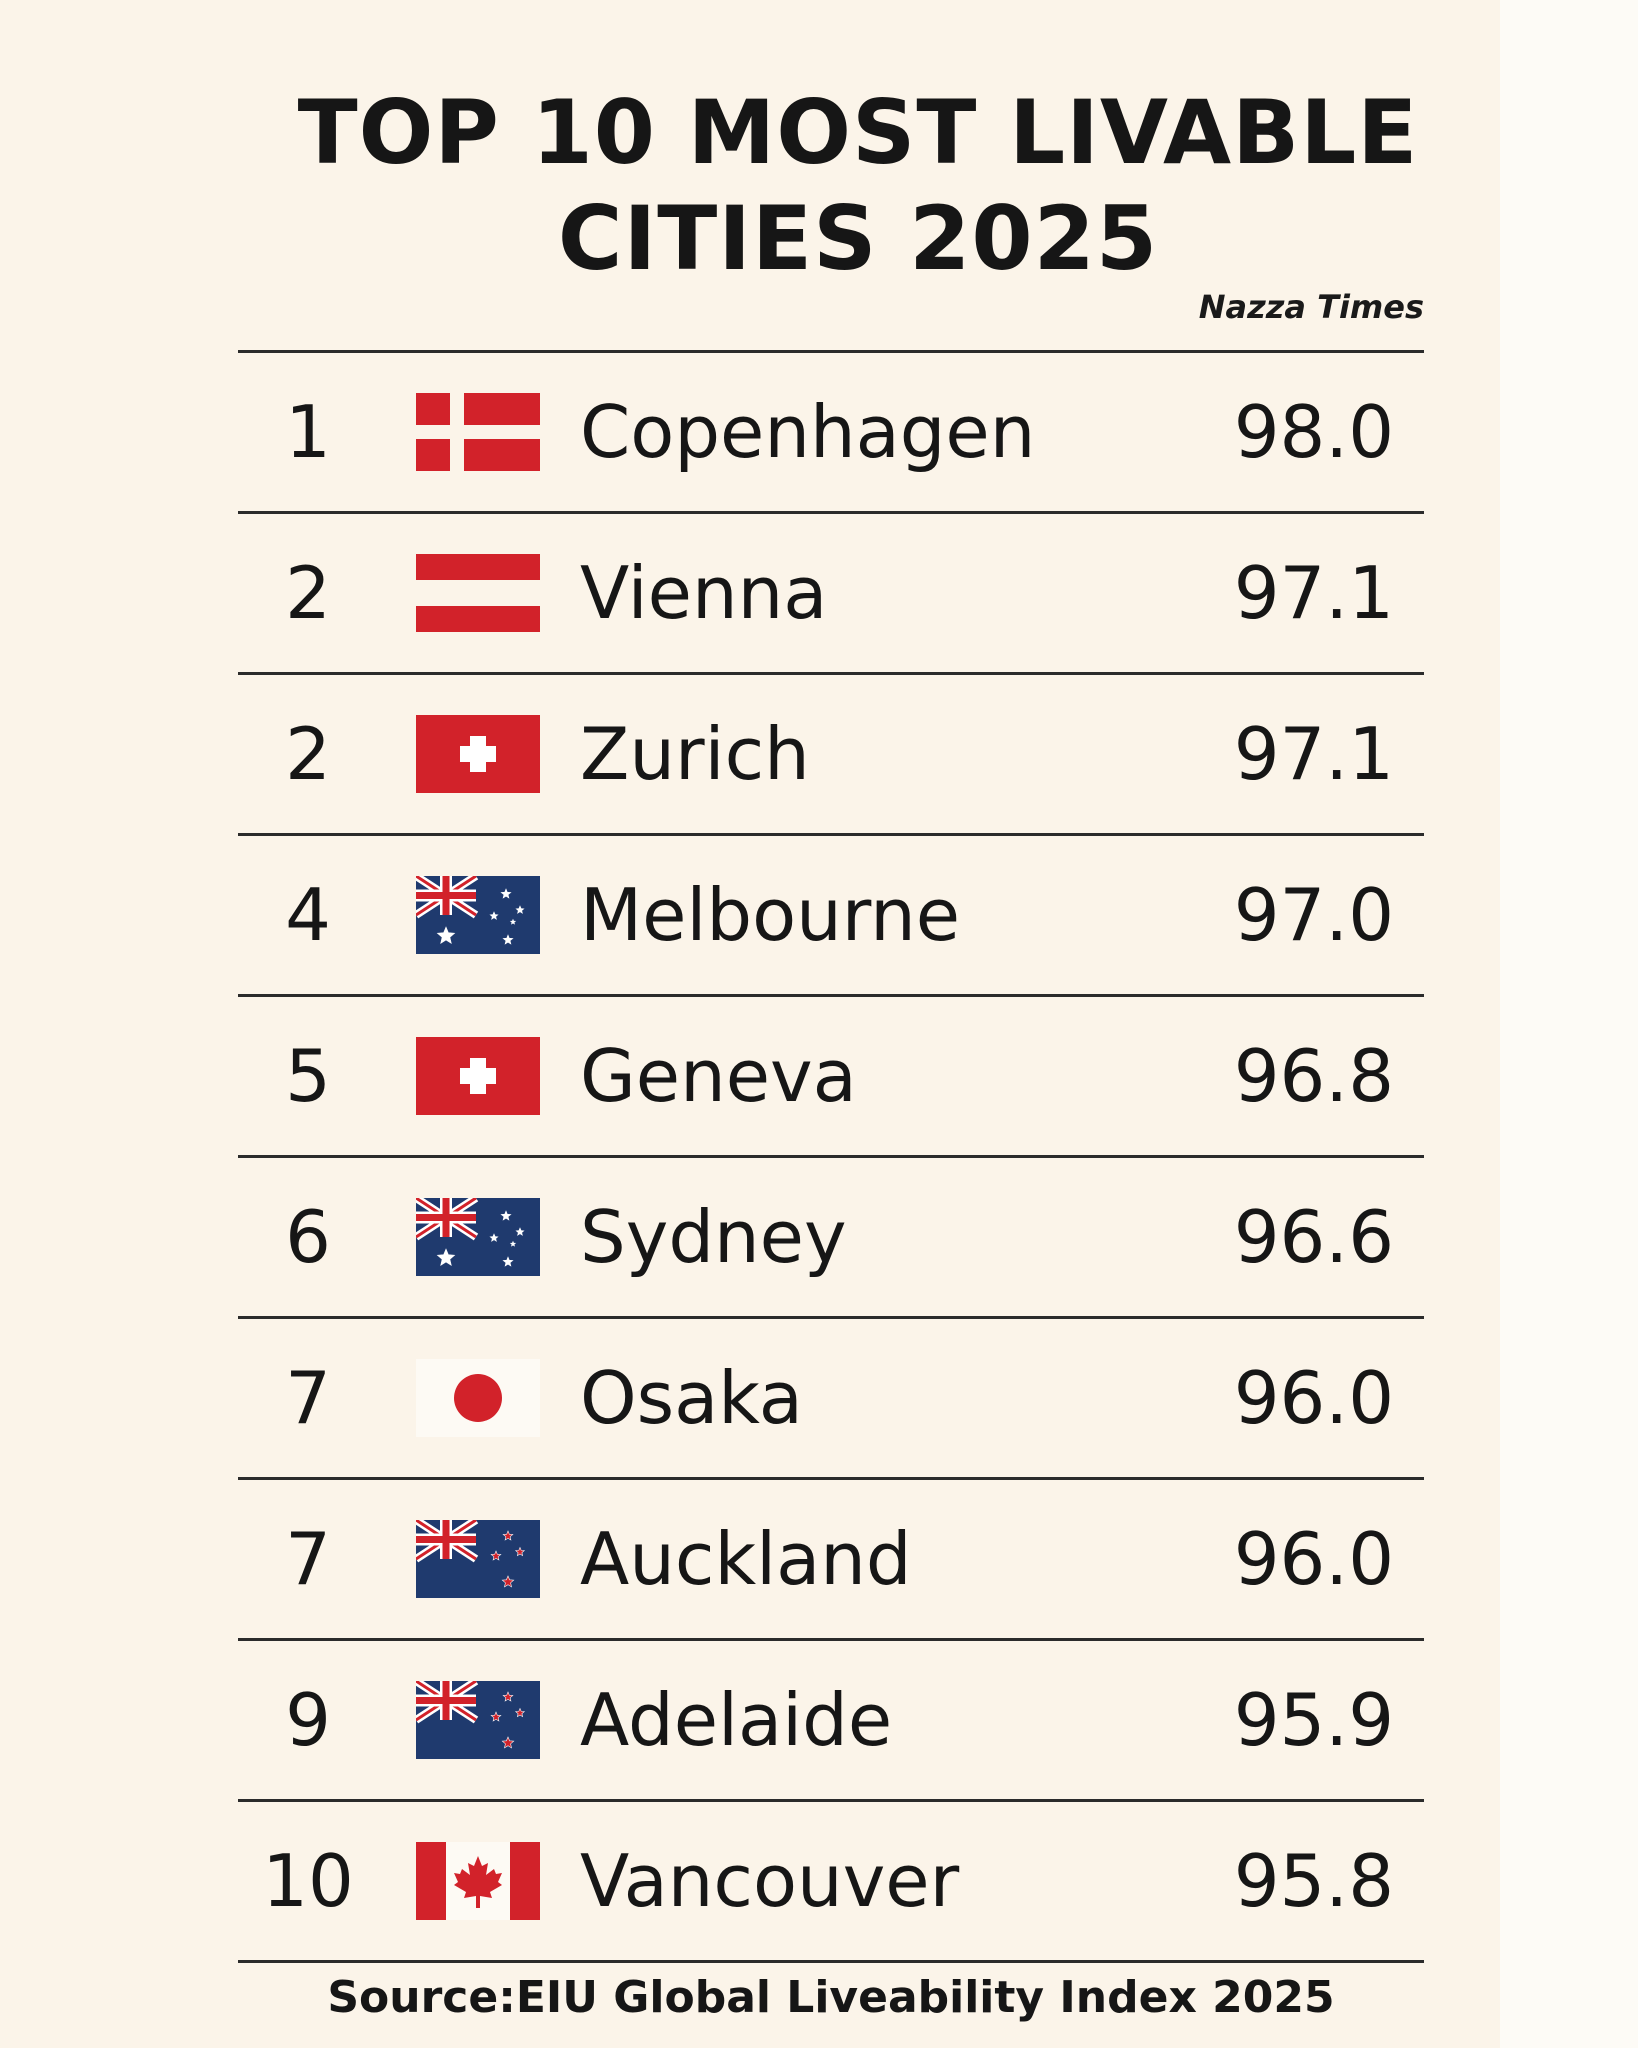 Image resolution: width=1638 pixels, height=2048 pixels. What do you see at coordinates (695, 754) in the screenshot?
I see `city-name: Zurich` at bounding box center [695, 754].